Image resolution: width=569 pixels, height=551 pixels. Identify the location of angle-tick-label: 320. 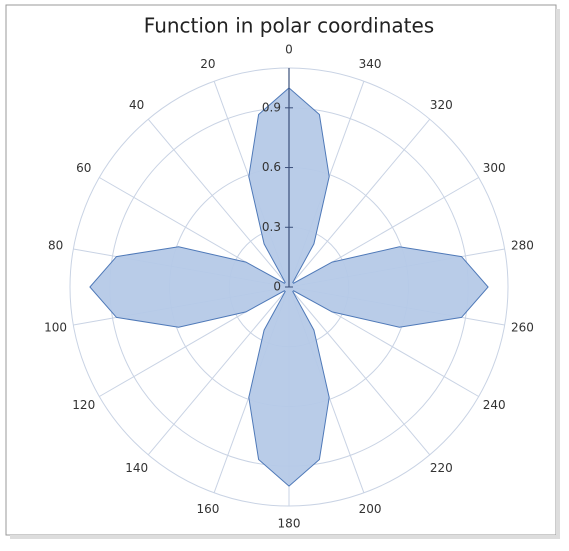
(441, 105).